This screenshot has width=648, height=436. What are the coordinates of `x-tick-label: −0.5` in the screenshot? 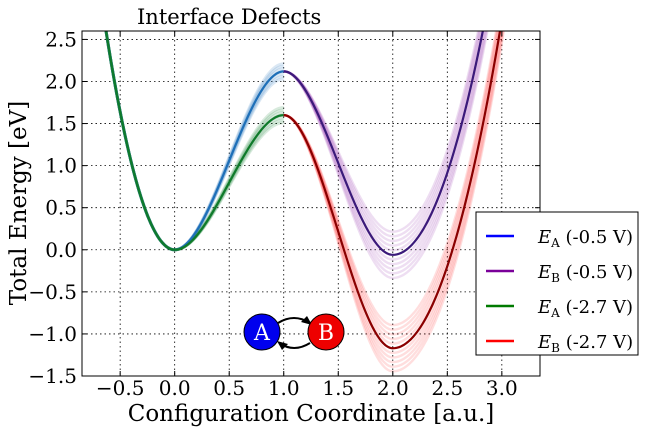 It's located at (120, 388).